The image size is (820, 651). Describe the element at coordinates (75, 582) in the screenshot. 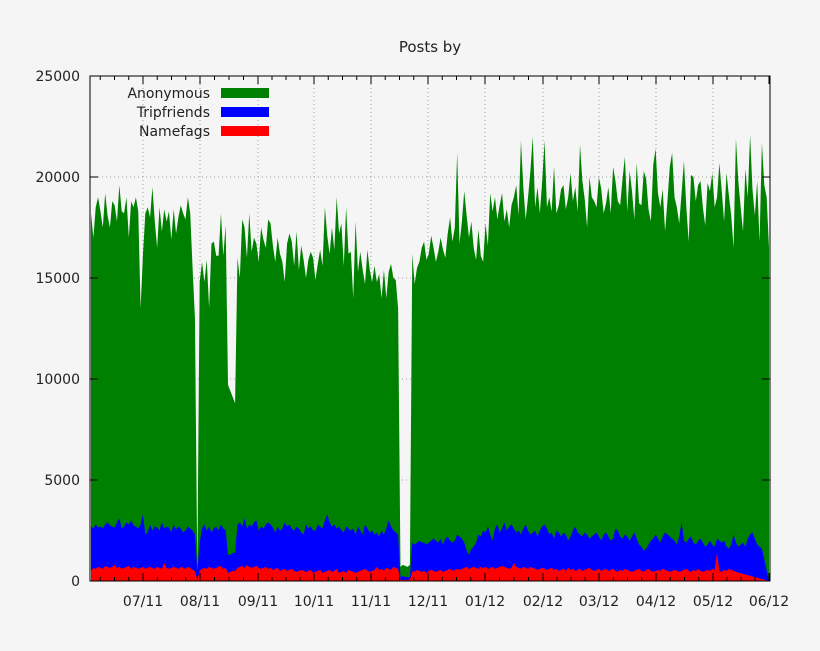

I see `y-tick-label: 0` at that location.